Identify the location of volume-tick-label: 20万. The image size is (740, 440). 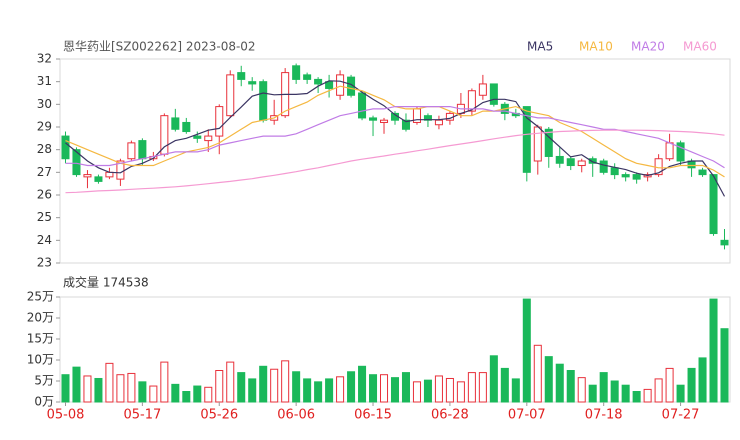
(40, 318).